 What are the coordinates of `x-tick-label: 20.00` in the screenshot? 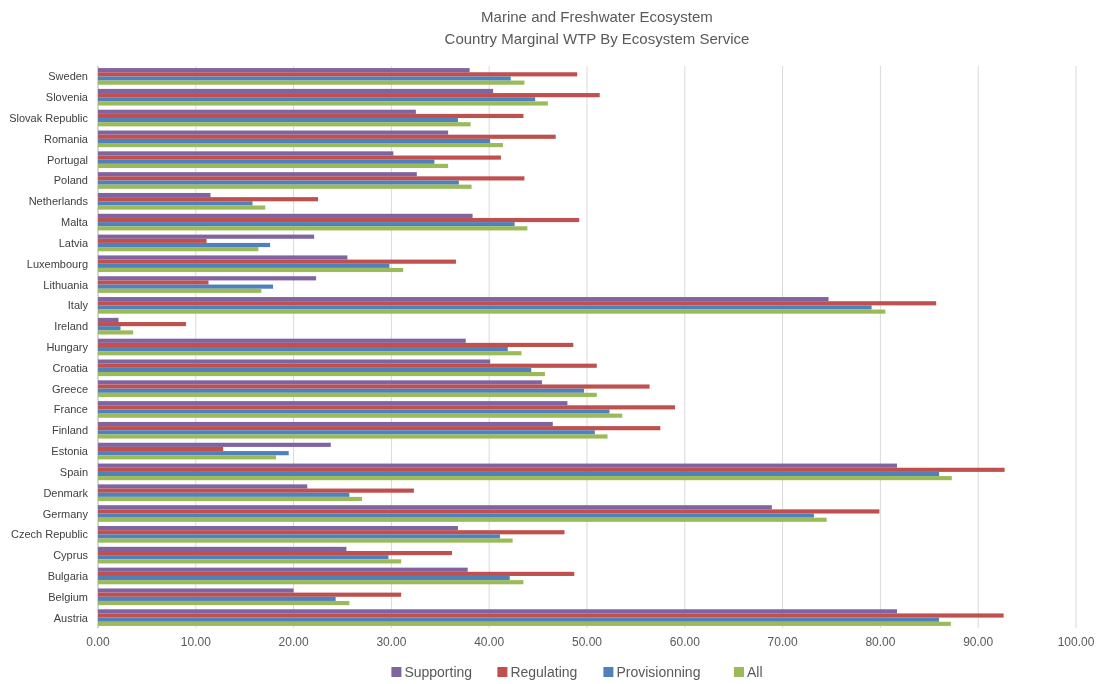 It's located at (293, 642).